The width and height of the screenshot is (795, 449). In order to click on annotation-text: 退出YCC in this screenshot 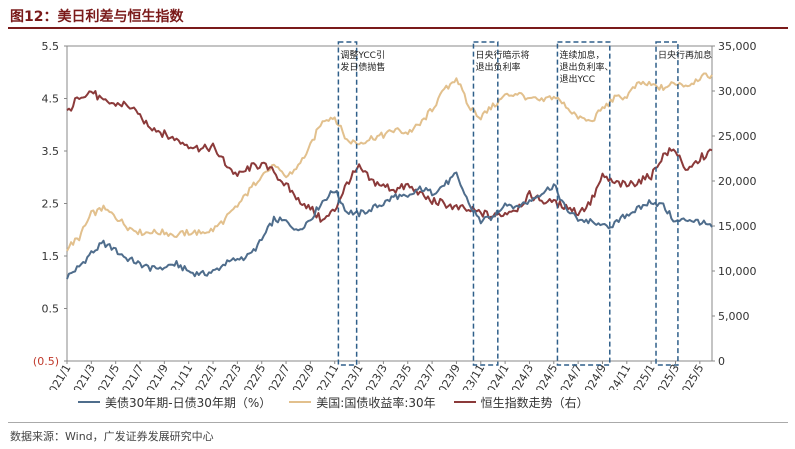, I will do `click(577, 79)`.